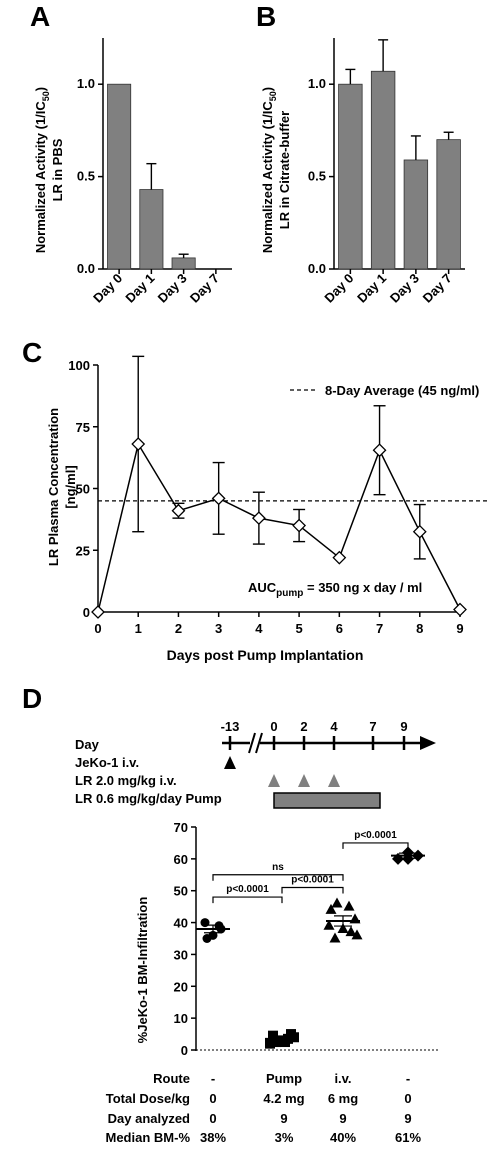 The image size is (500, 1156). I want to click on panel-a-x-tick-label: Day 7, so click(204, 288).